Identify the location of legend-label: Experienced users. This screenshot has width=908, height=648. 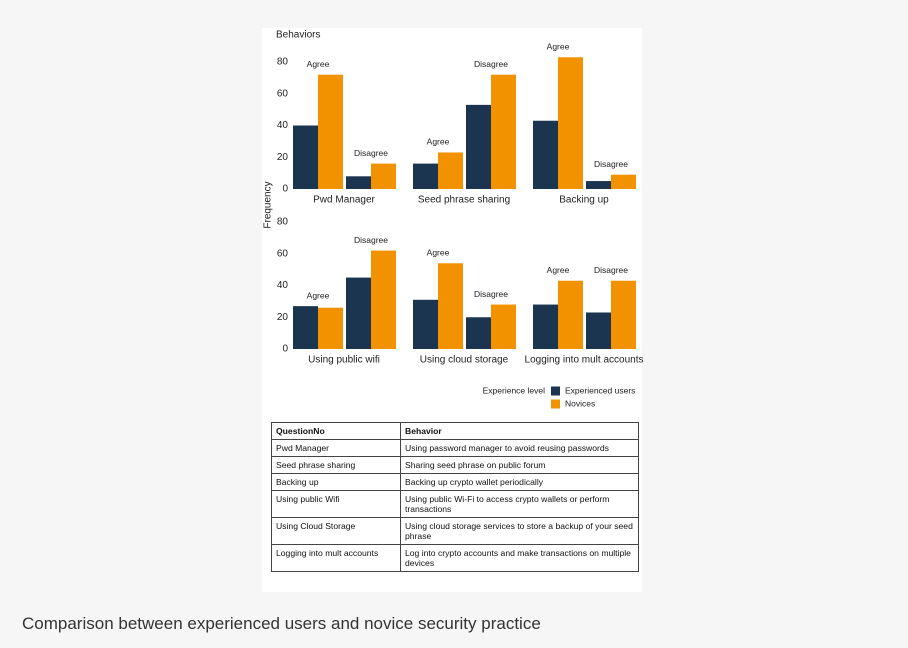
(600, 390).